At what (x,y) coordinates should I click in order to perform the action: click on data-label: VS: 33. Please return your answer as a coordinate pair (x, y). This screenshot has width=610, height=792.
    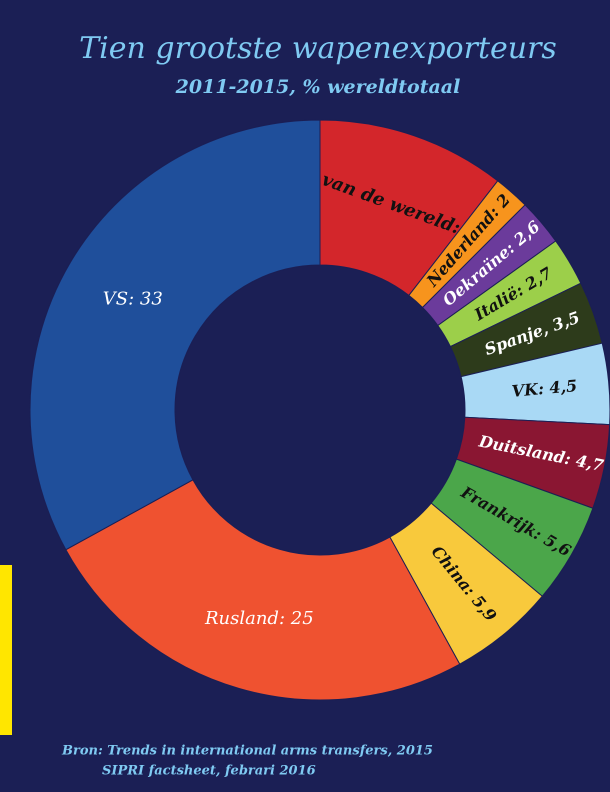
    Looking at the image, I should click on (133, 298).